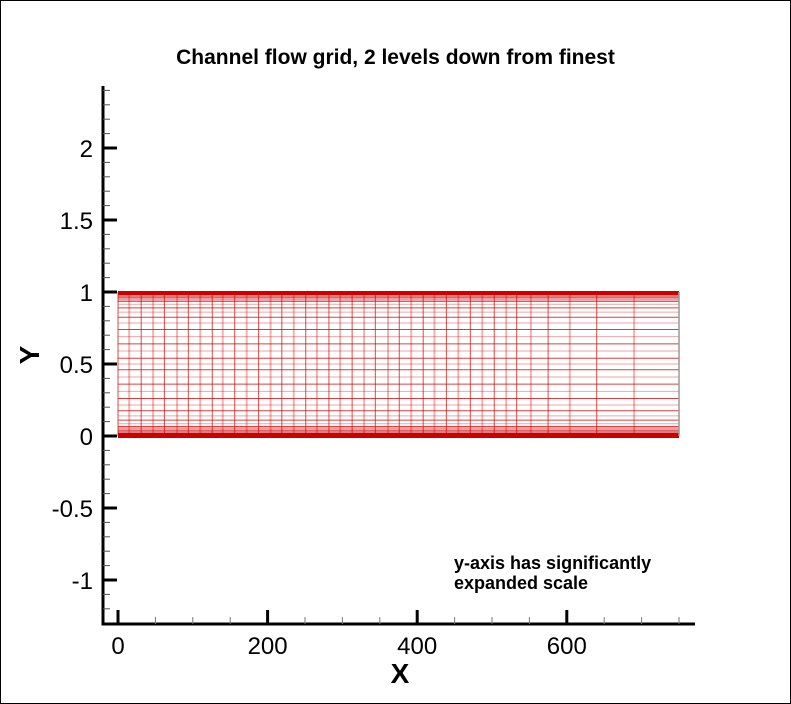  What do you see at coordinates (86, 149) in the screenshot?
I see `y-tick-label: 2` at bounding box center [86, 149].